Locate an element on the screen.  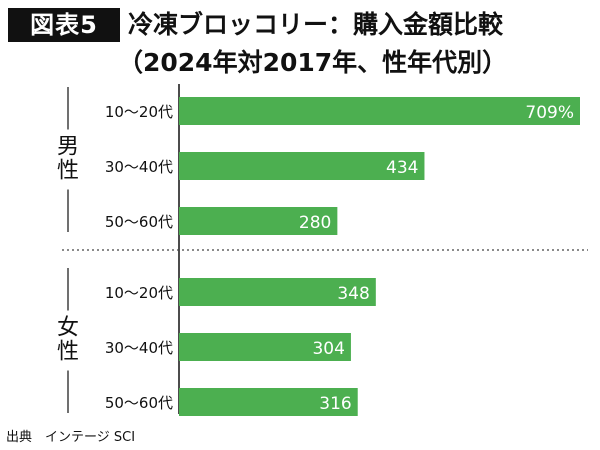
bar-value-label: 280 is located at coordinates (315, 223).